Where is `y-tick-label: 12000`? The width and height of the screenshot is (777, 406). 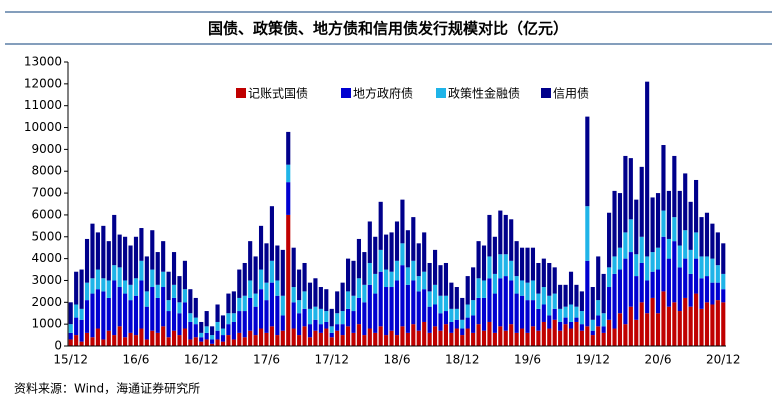 y-tick-label: 12000 is located at coordinates (43, 83).